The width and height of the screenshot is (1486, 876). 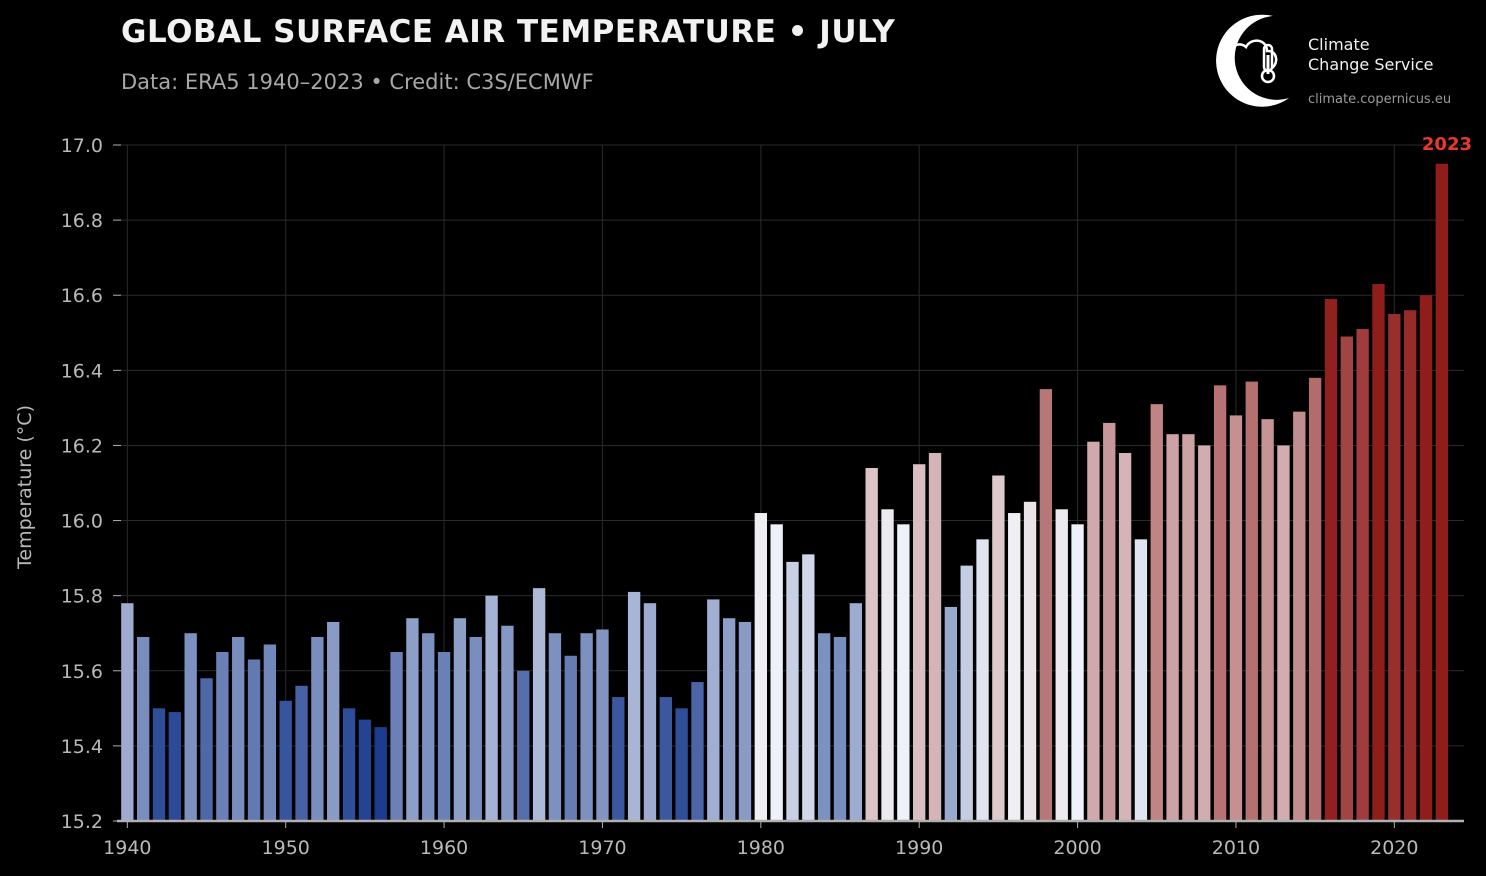 What do you see at coordinates (396, 736) in the screenshot?
I see `bar-1957` at bounding box center [396, 736].